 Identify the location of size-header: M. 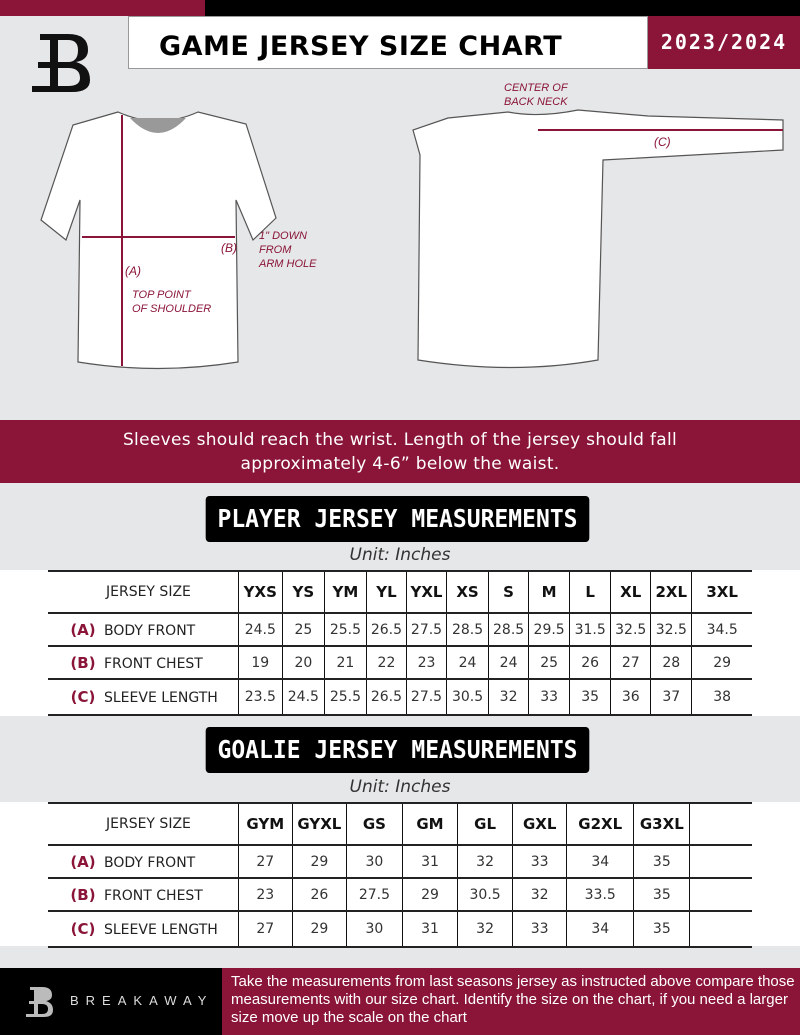
(549, 592).